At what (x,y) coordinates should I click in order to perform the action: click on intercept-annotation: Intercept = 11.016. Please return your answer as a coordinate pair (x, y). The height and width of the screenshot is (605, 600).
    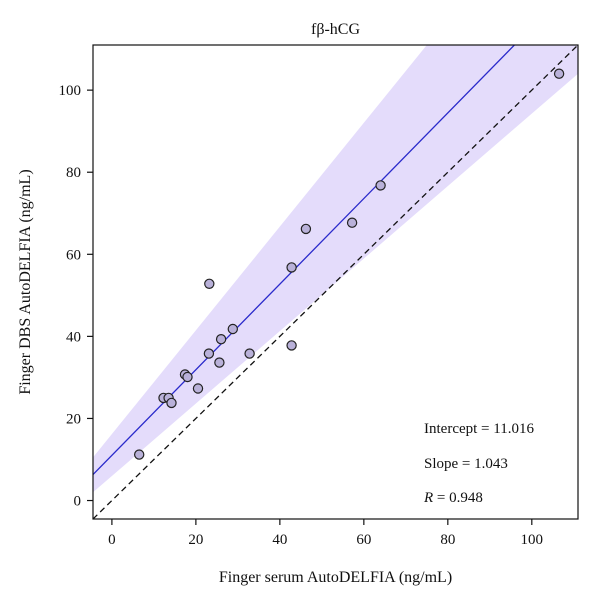
    Looking at the image, I should click on (479, 429).